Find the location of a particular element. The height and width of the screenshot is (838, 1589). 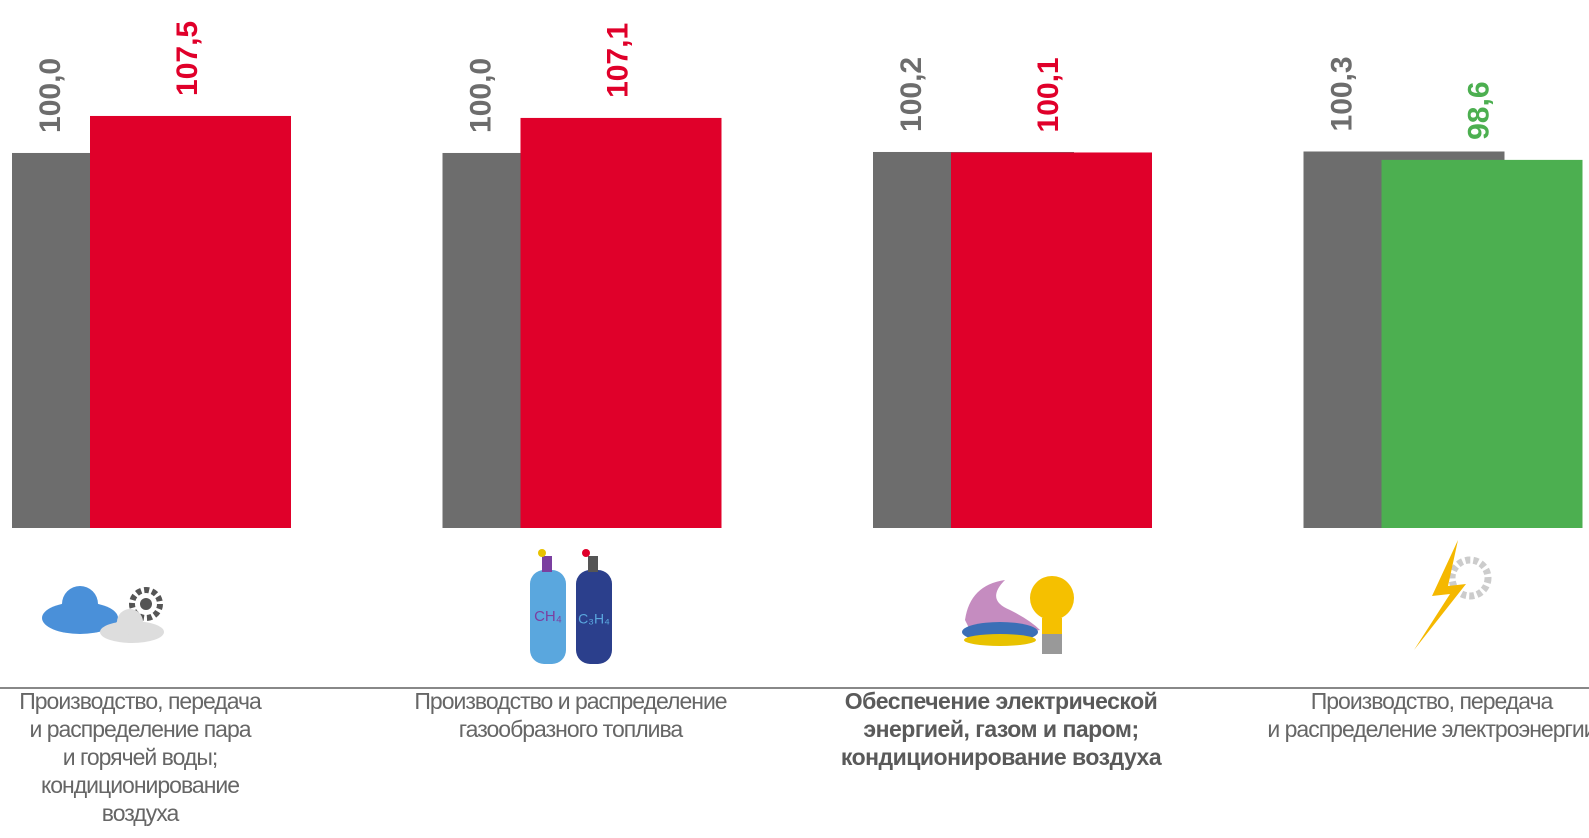

icon-text: C₃H₄ is located at coordinates (594, 619).